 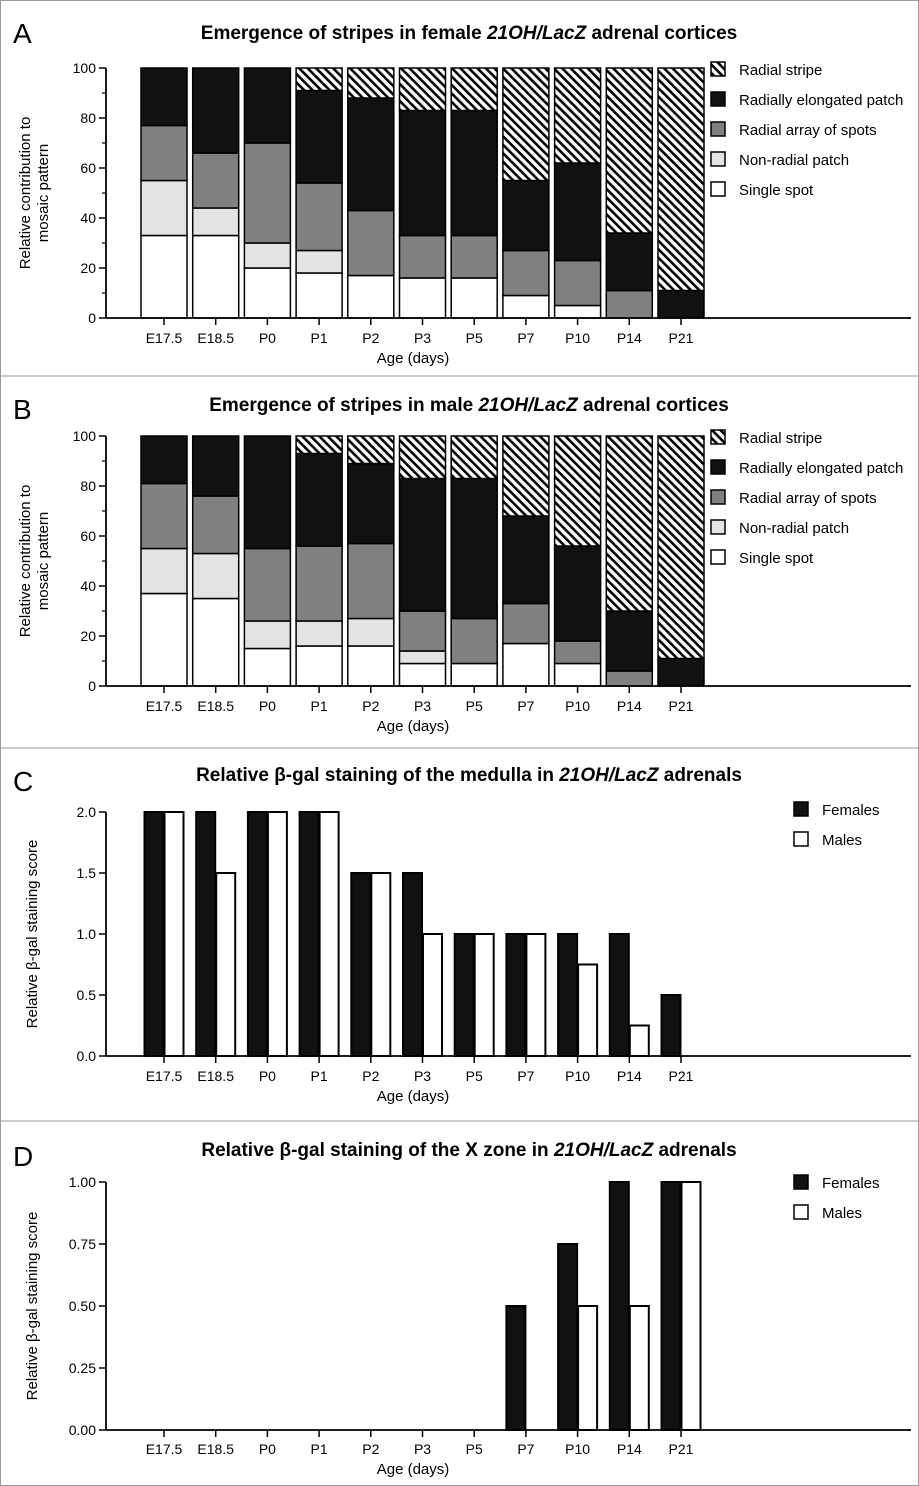 I want to click on y-tick-label: 0.50, so click(x=82, y=1306).